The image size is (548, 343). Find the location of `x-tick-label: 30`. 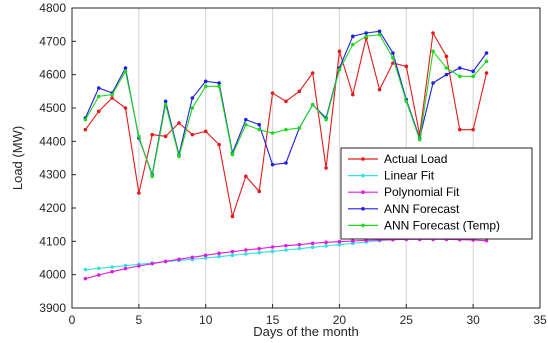

x-tick-label: 30 is located at coordinates (473, 320).